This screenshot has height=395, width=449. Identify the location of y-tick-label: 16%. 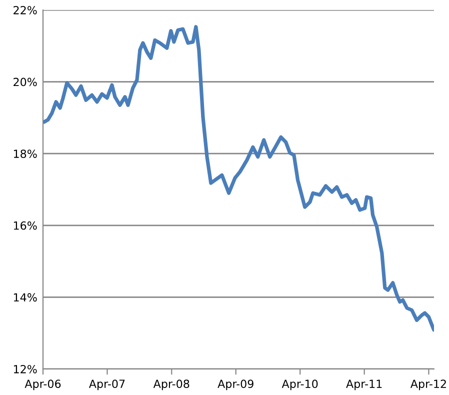
(25, 225).